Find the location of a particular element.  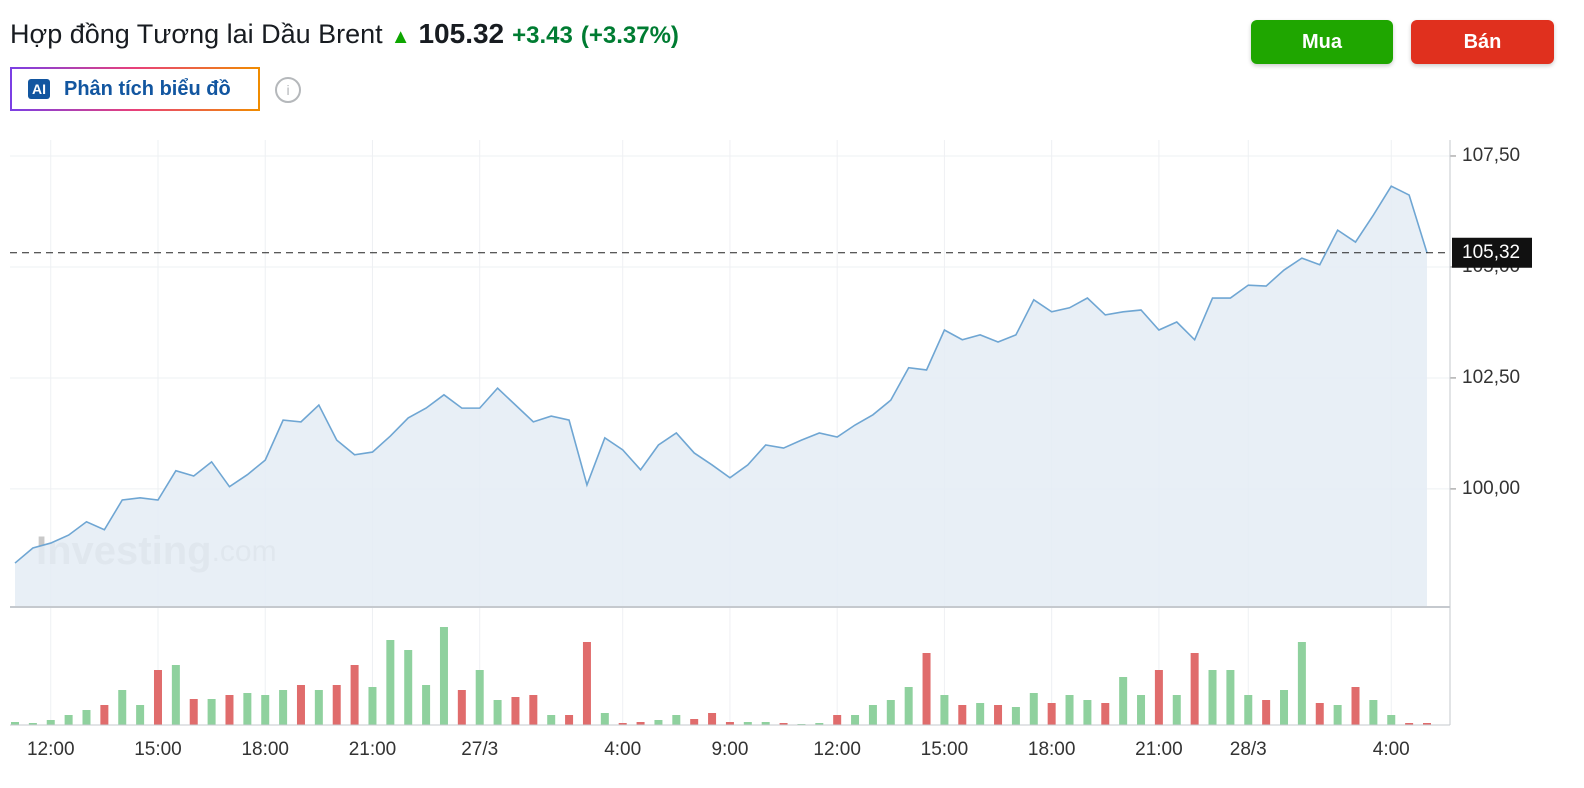

last-price-label: 105,32 is located at coordinates (1491, 252).